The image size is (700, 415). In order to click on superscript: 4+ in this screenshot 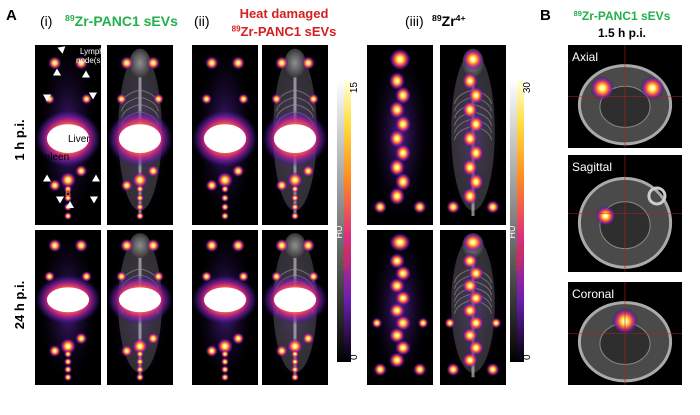, I will do `click(461, 18)`.